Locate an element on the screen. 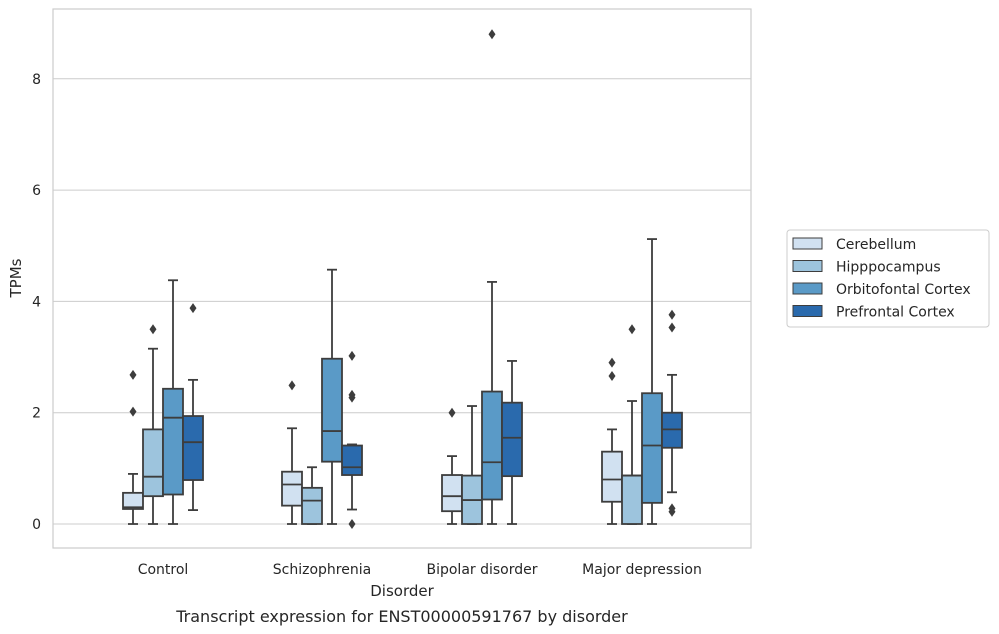 This screenshot has width=999, height=634. x-tick-label: Schizophrenia is located at coordinates (322, 570).